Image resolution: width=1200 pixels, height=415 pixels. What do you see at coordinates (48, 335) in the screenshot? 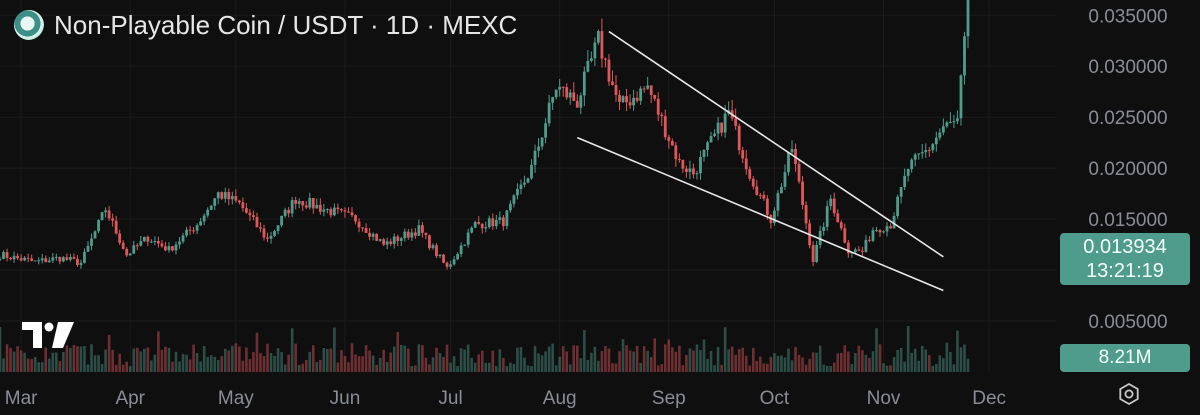
I see `tradingview-logo-icon` at bounding box center [48, 335].